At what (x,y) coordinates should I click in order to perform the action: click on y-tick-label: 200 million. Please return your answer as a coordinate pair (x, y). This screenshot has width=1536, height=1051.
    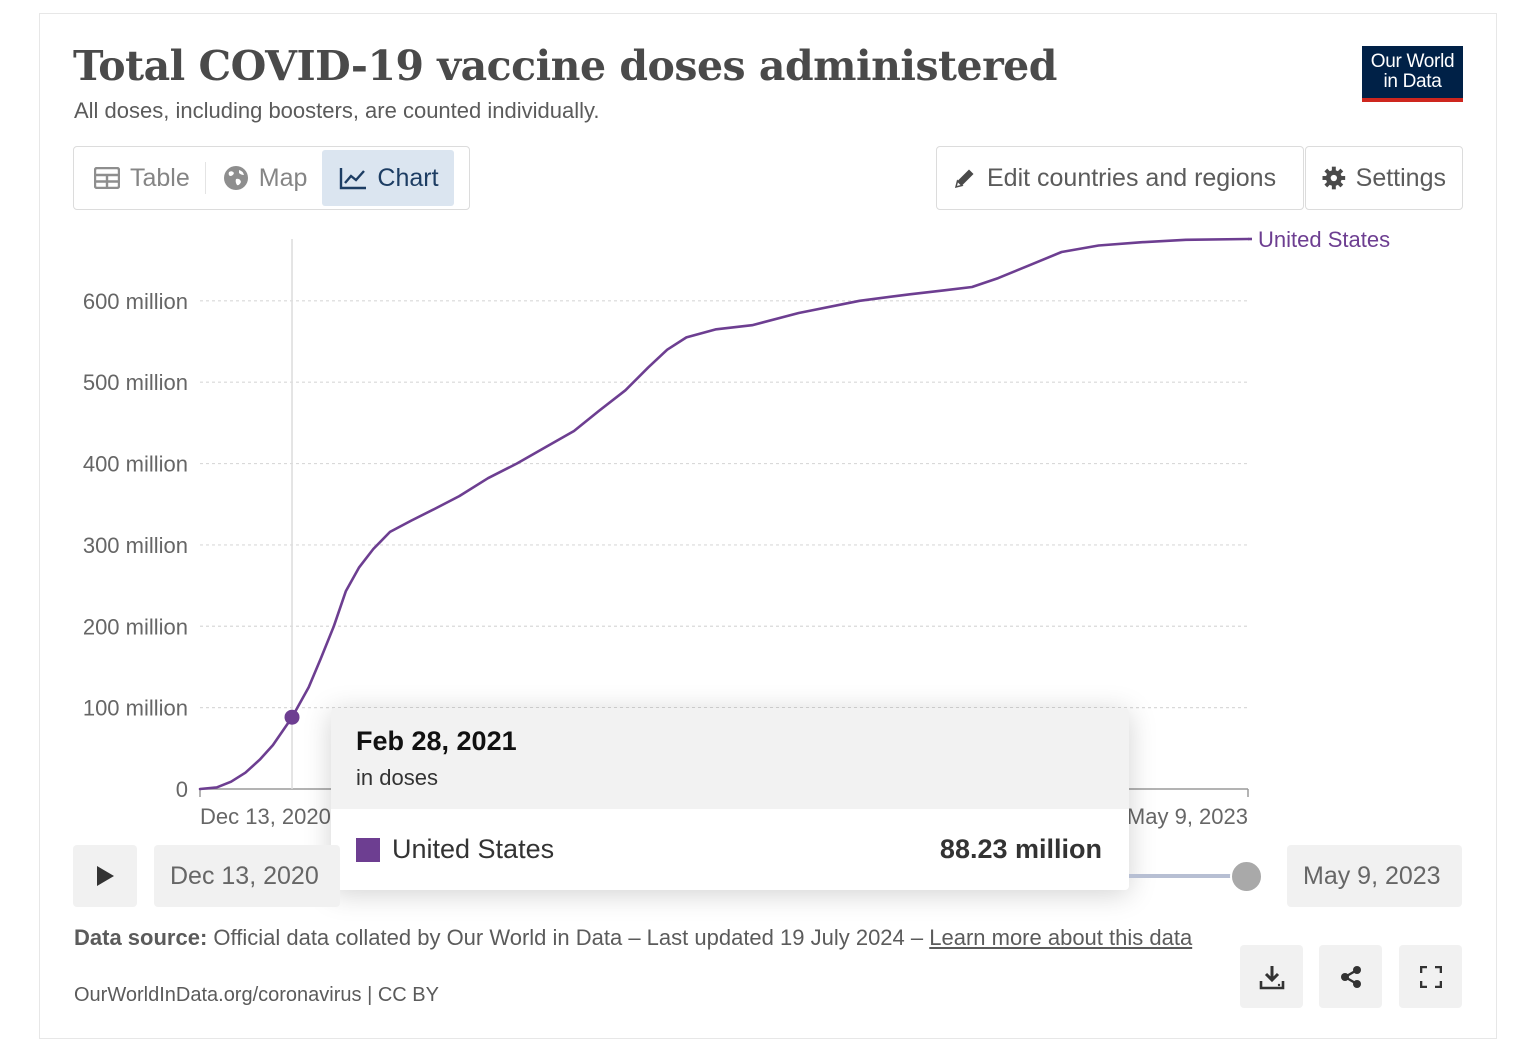
    Looking at the image, I should click on (135, 626).